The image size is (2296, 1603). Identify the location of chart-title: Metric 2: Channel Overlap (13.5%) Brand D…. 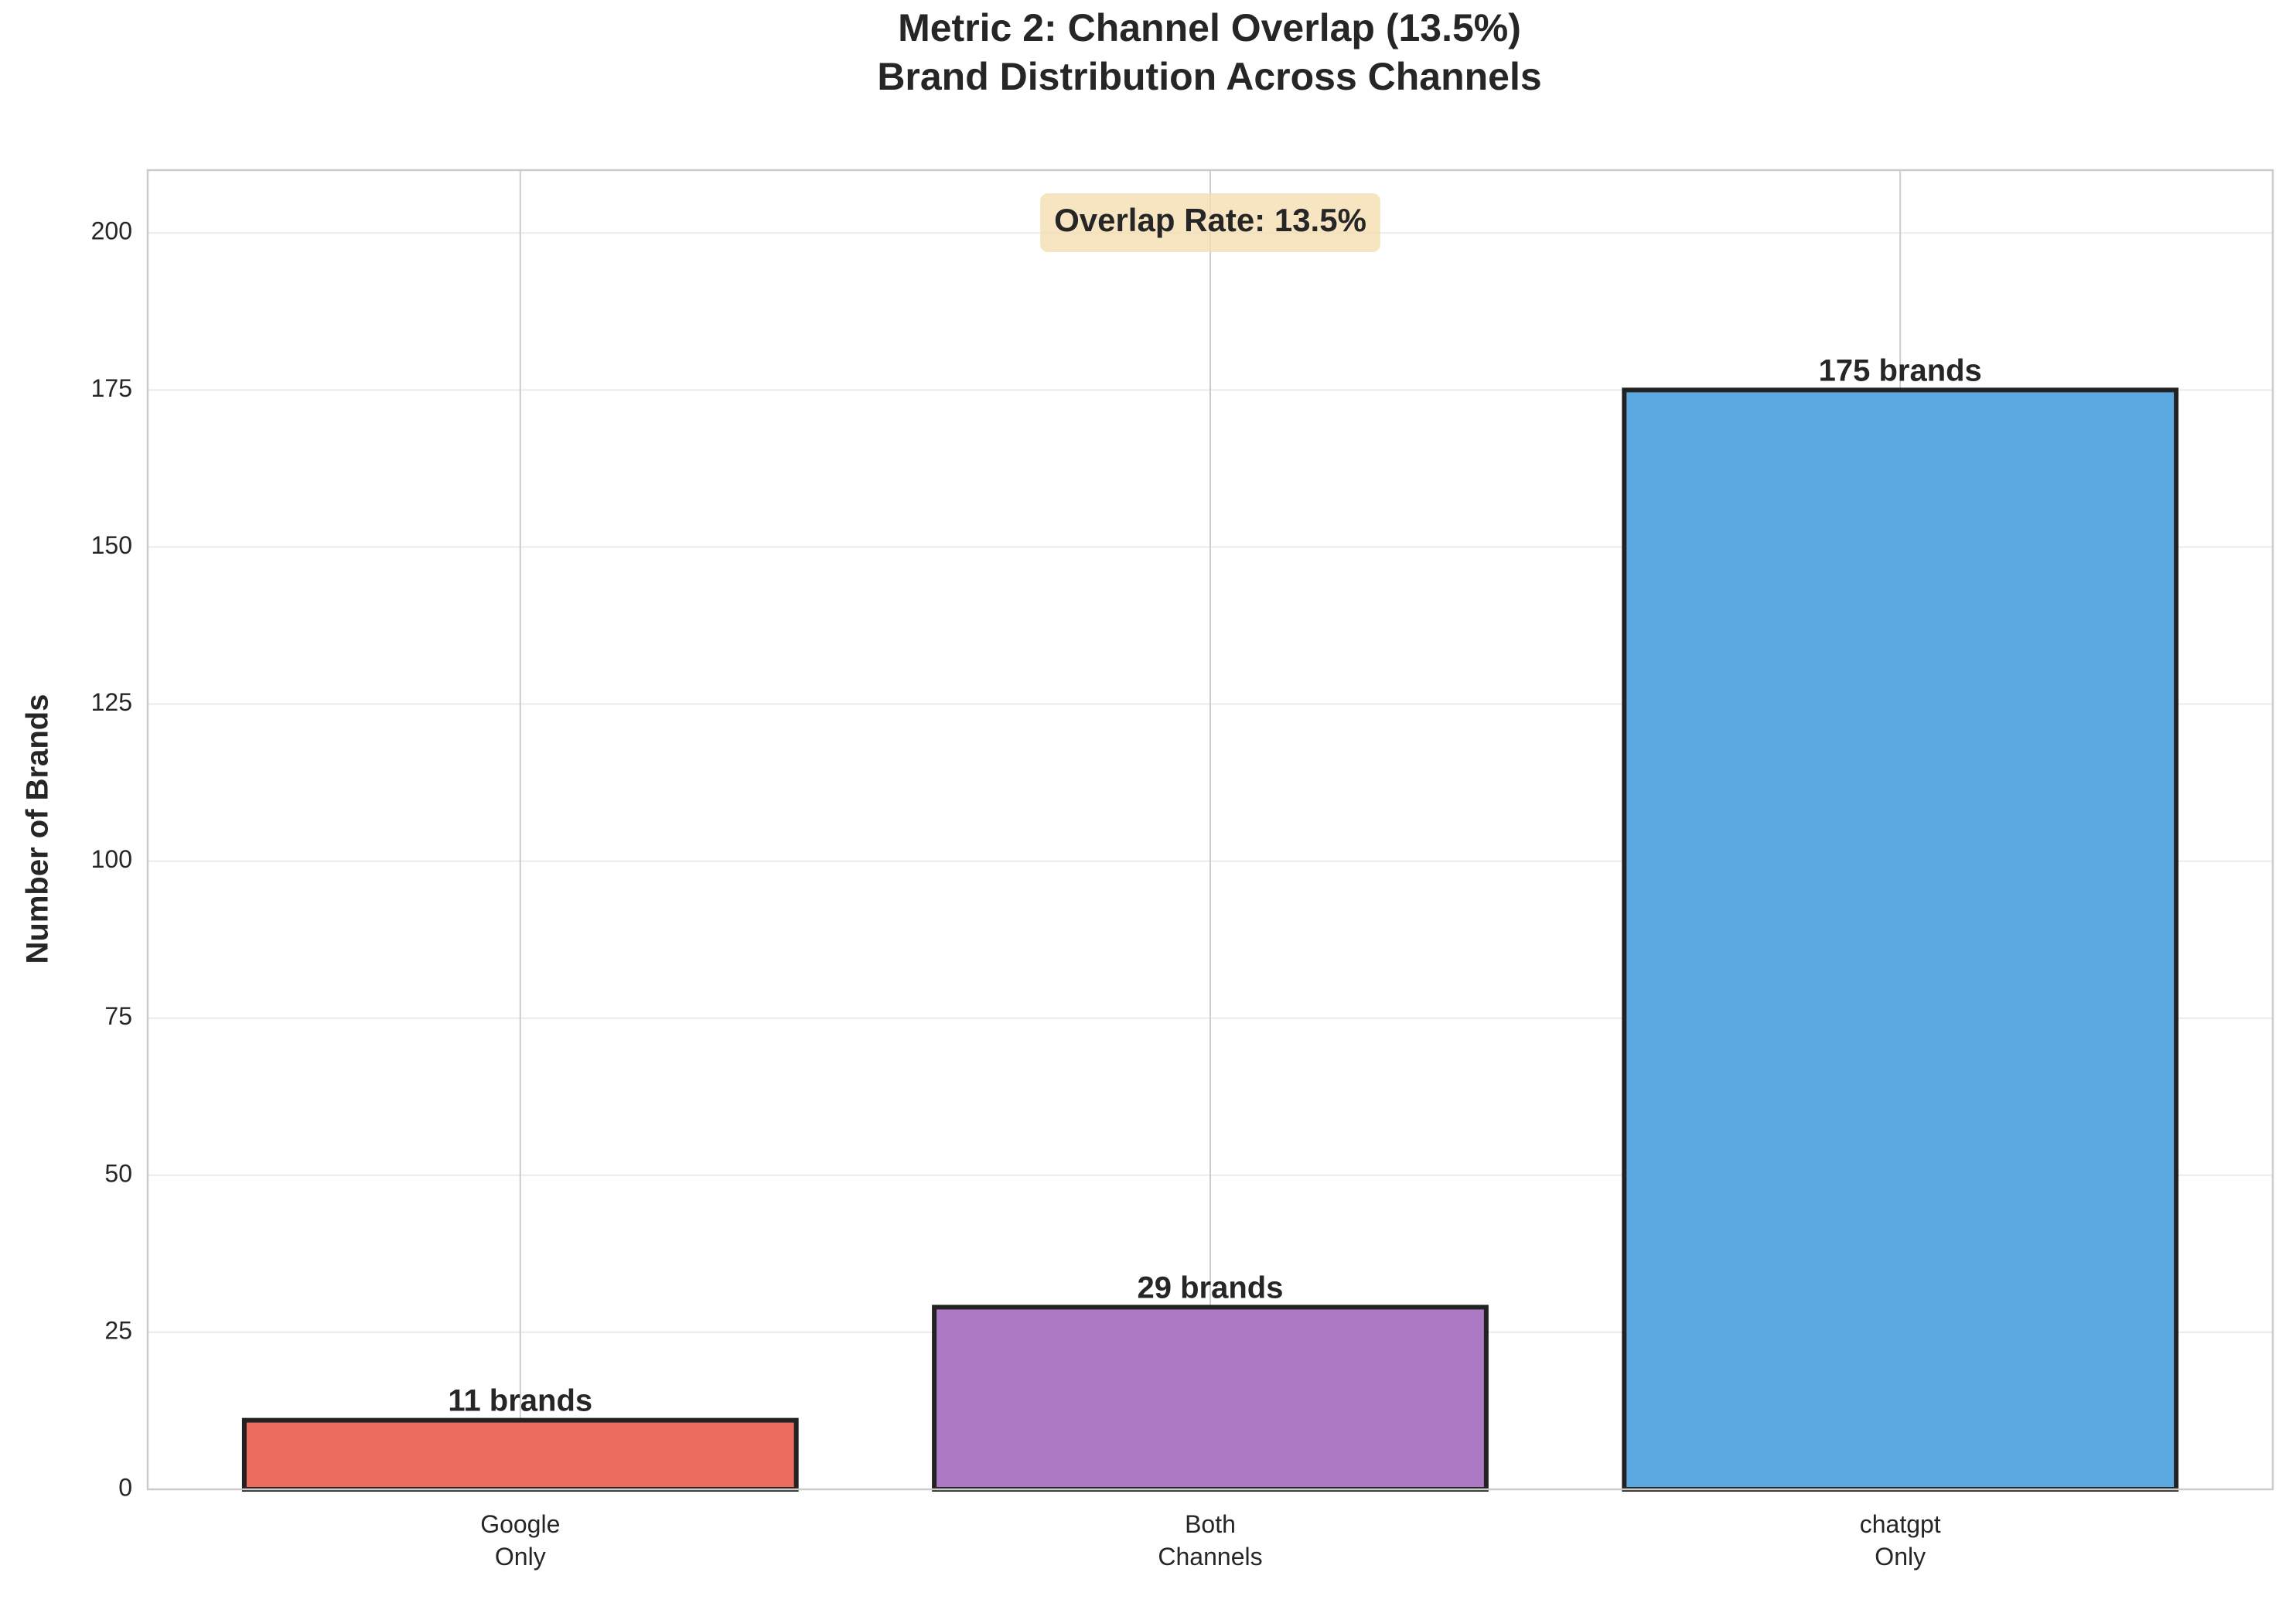
(1209, 52).